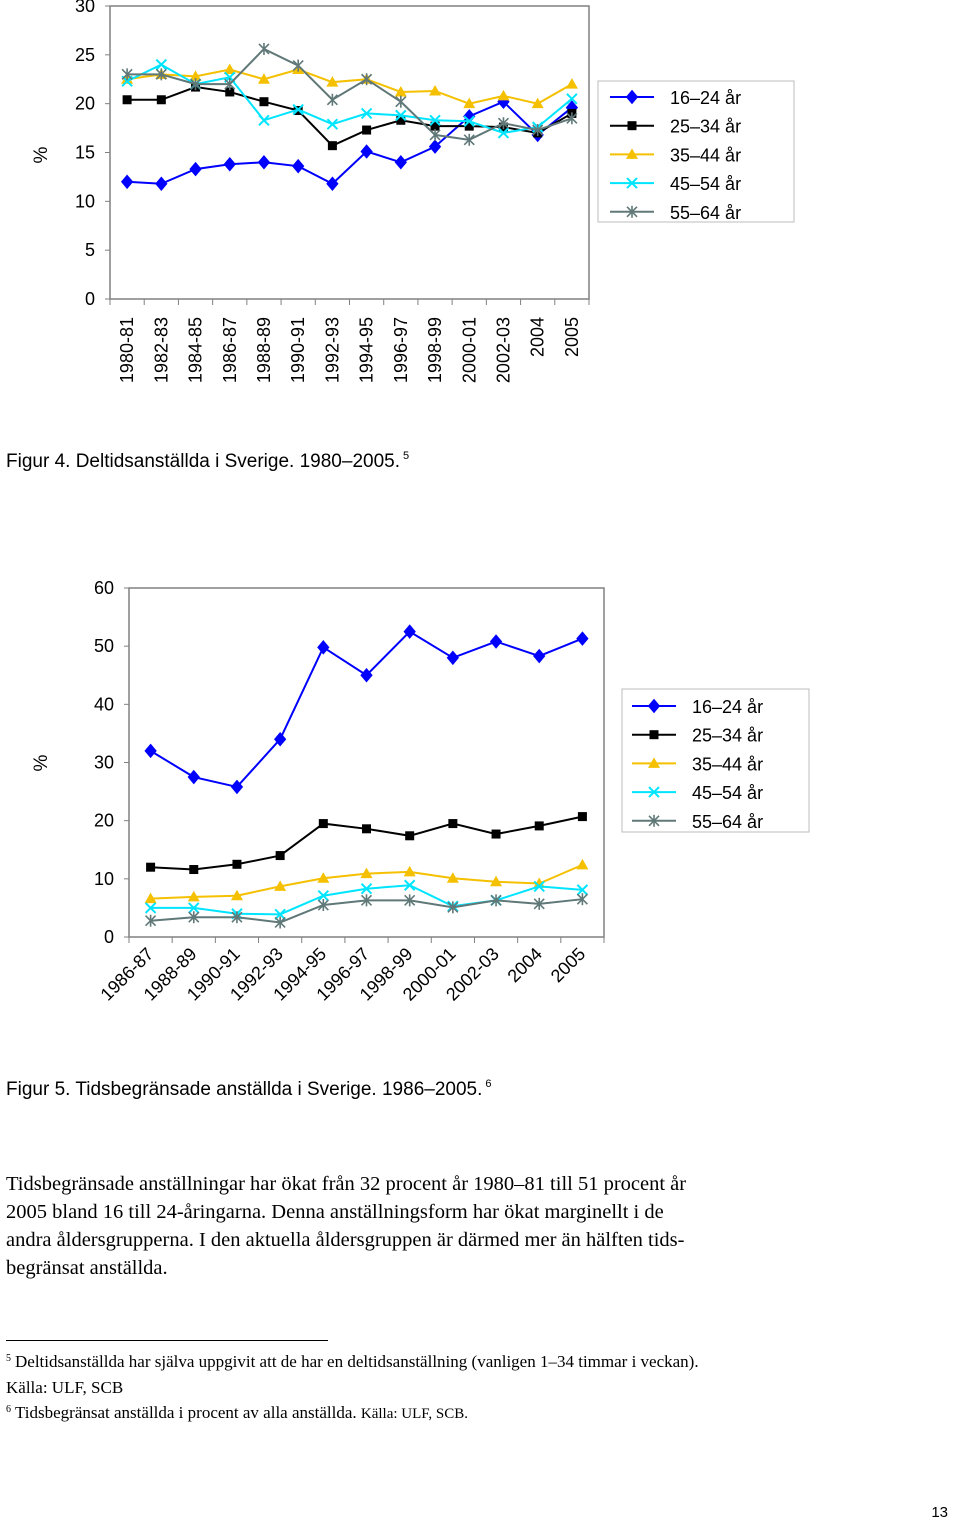 This screenshot has width=960, height=1522. Describe the element at coordinates (85, 55) in the screenshot. I see `y-tick-label: 25` at that location.